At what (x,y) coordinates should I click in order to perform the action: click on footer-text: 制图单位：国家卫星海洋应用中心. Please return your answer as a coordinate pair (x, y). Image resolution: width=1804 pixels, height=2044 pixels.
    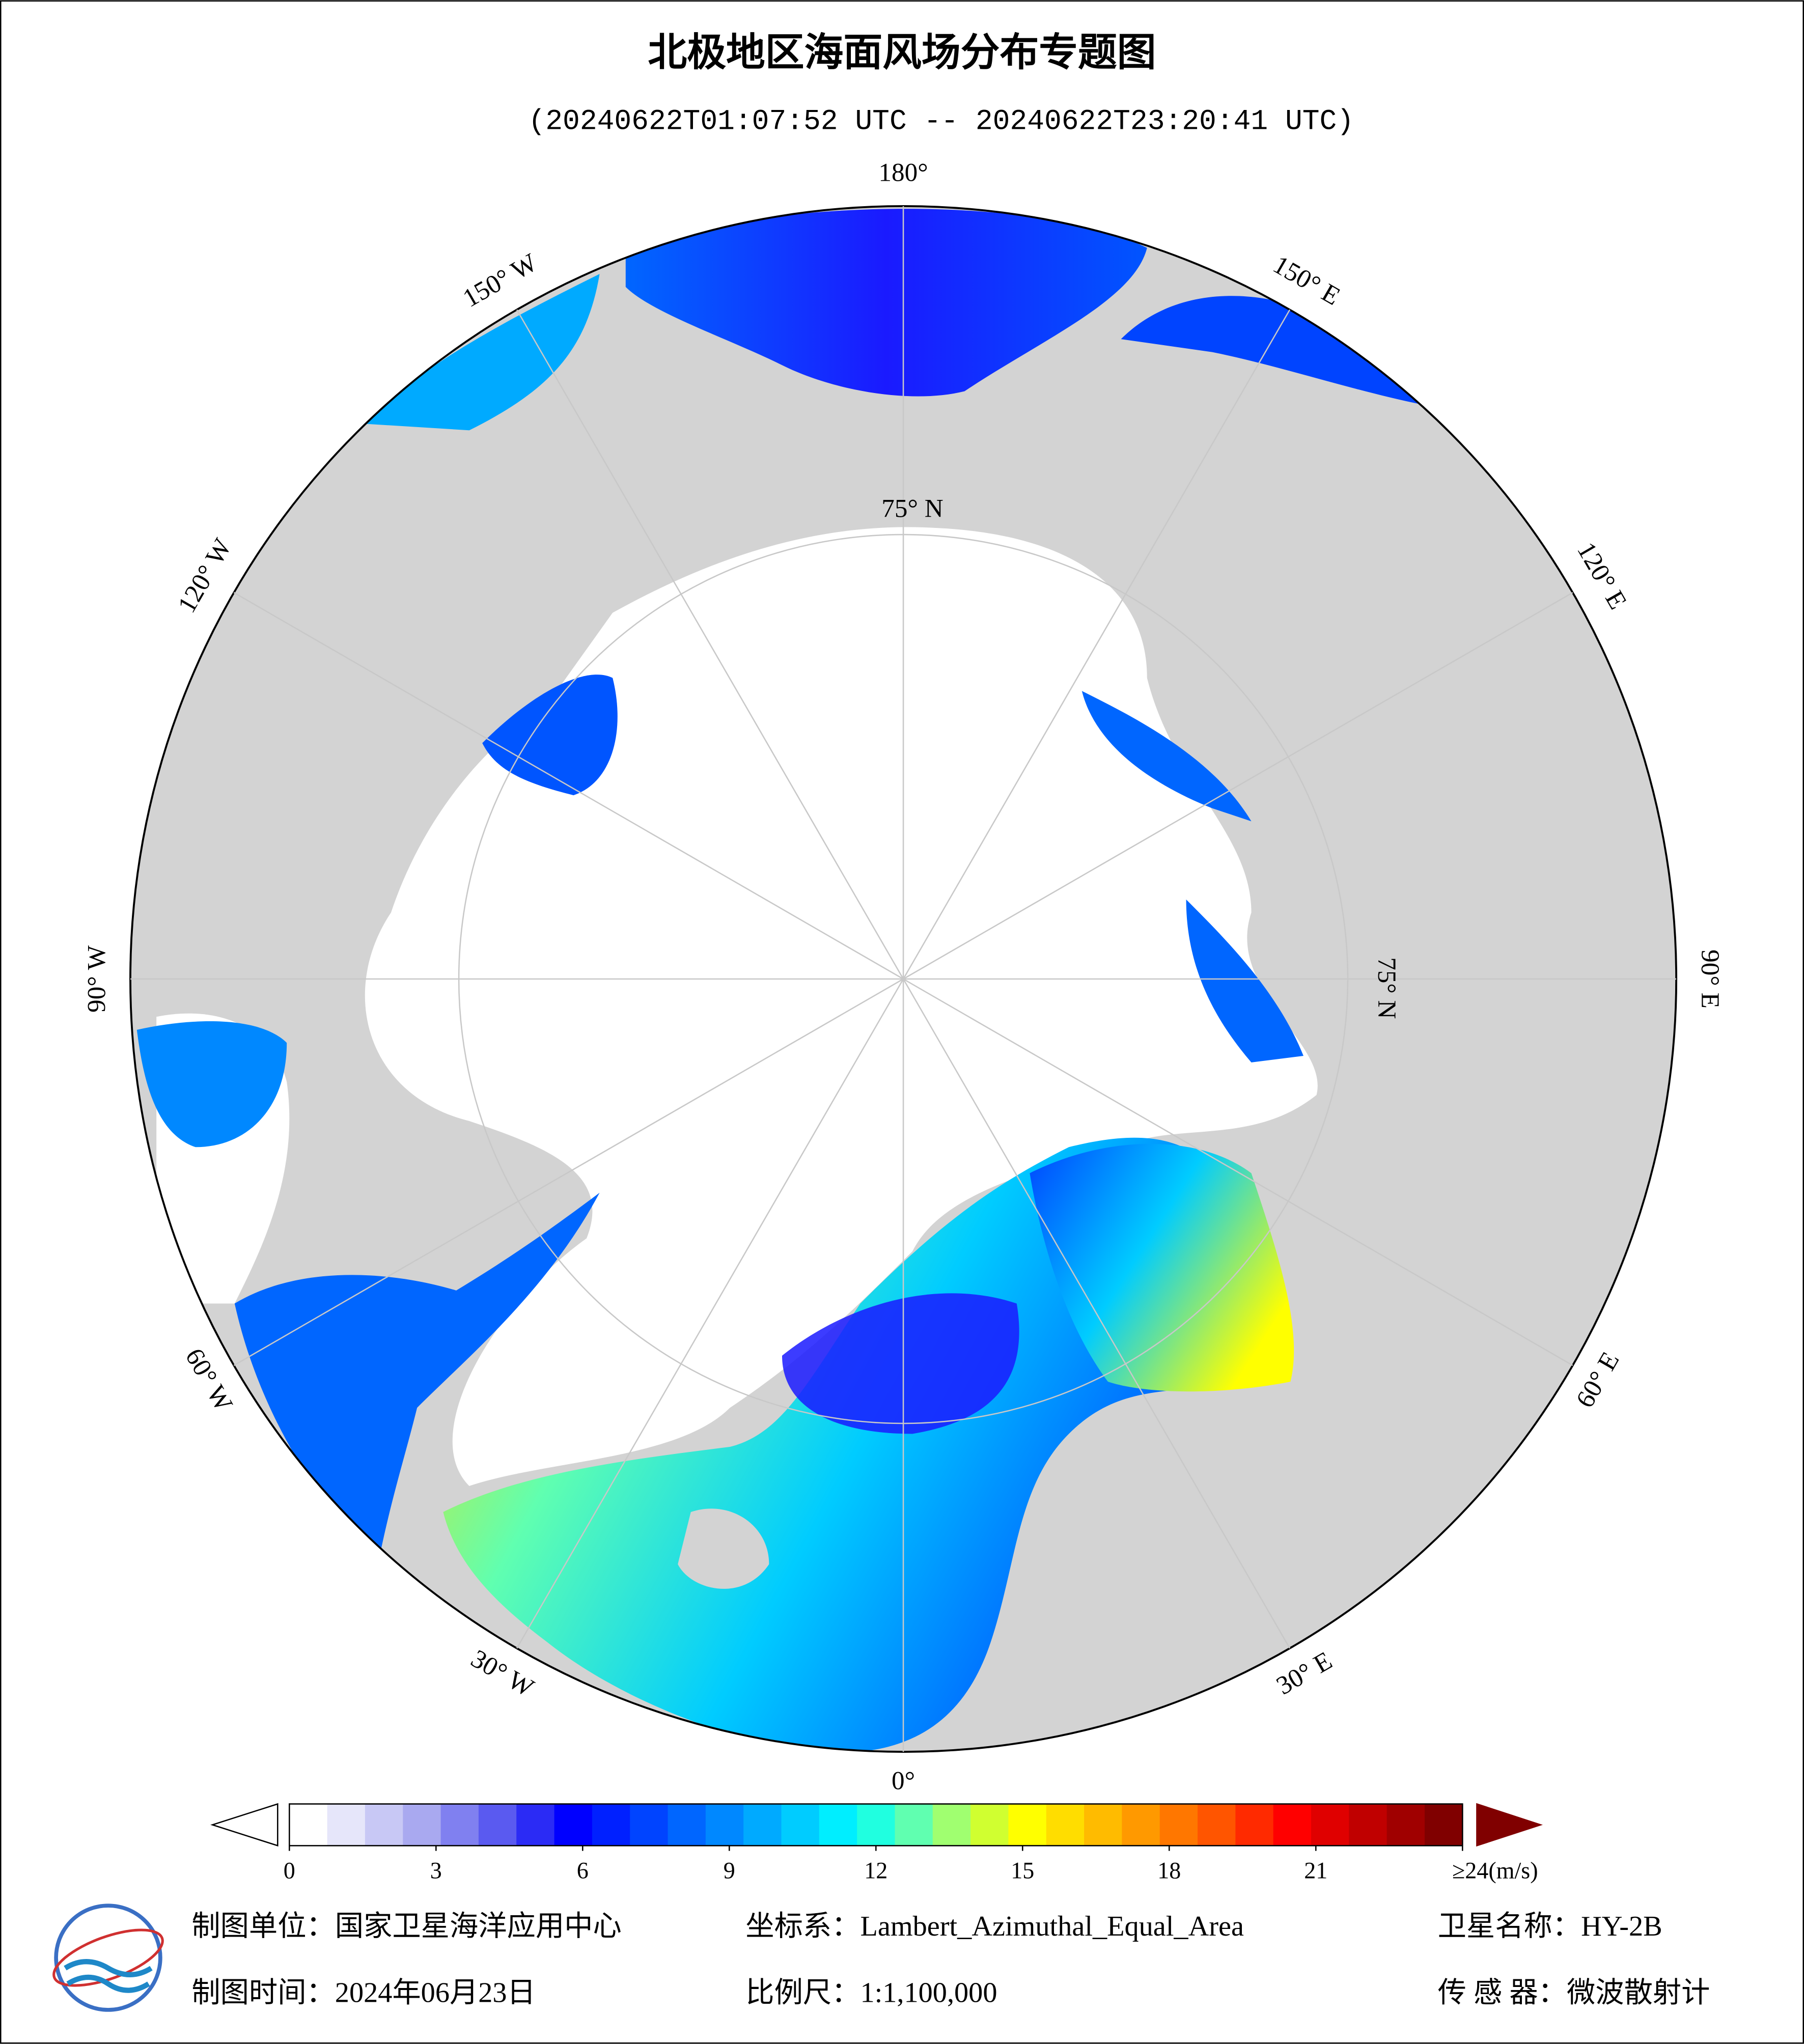
    Looking at the image, I should click on (406, 1926).